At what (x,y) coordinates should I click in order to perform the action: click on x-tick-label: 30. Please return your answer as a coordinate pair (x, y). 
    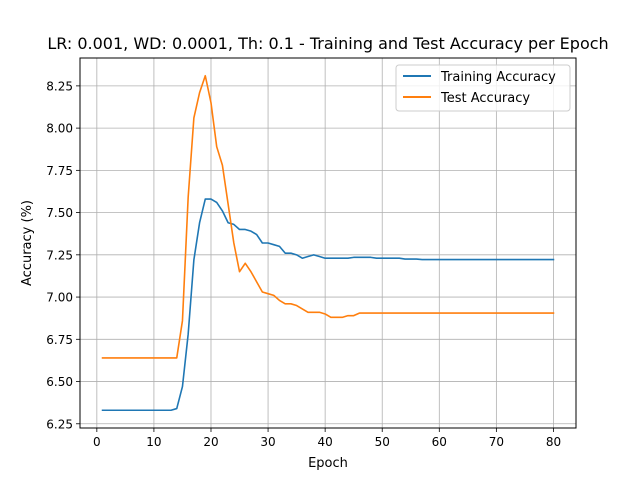
    Looking at the image, I should click on (267, 442).